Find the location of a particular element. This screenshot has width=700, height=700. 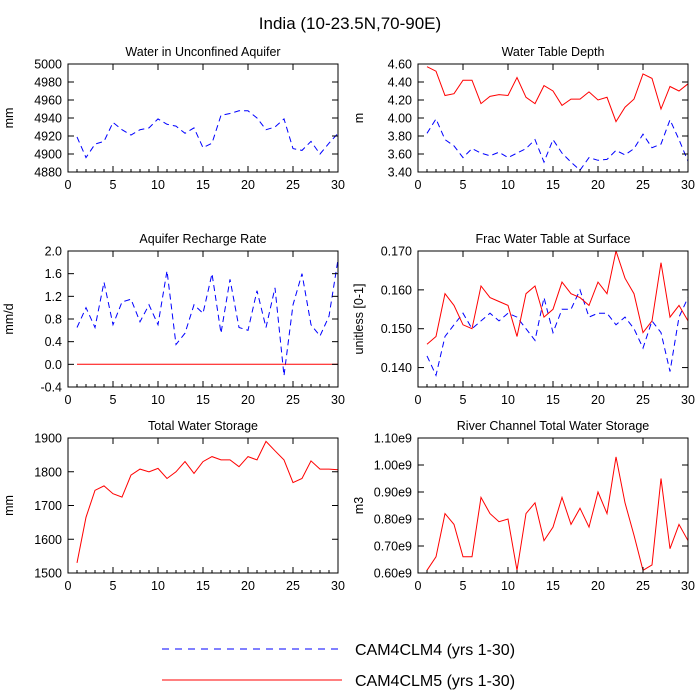

y-tick-label: -0.4 is located at coordinates (51, 388).